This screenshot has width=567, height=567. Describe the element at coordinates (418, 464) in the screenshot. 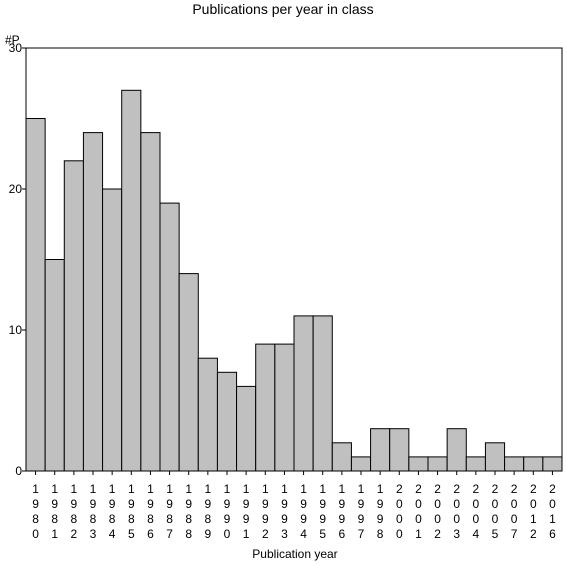

I see `bar-2001` at that location.